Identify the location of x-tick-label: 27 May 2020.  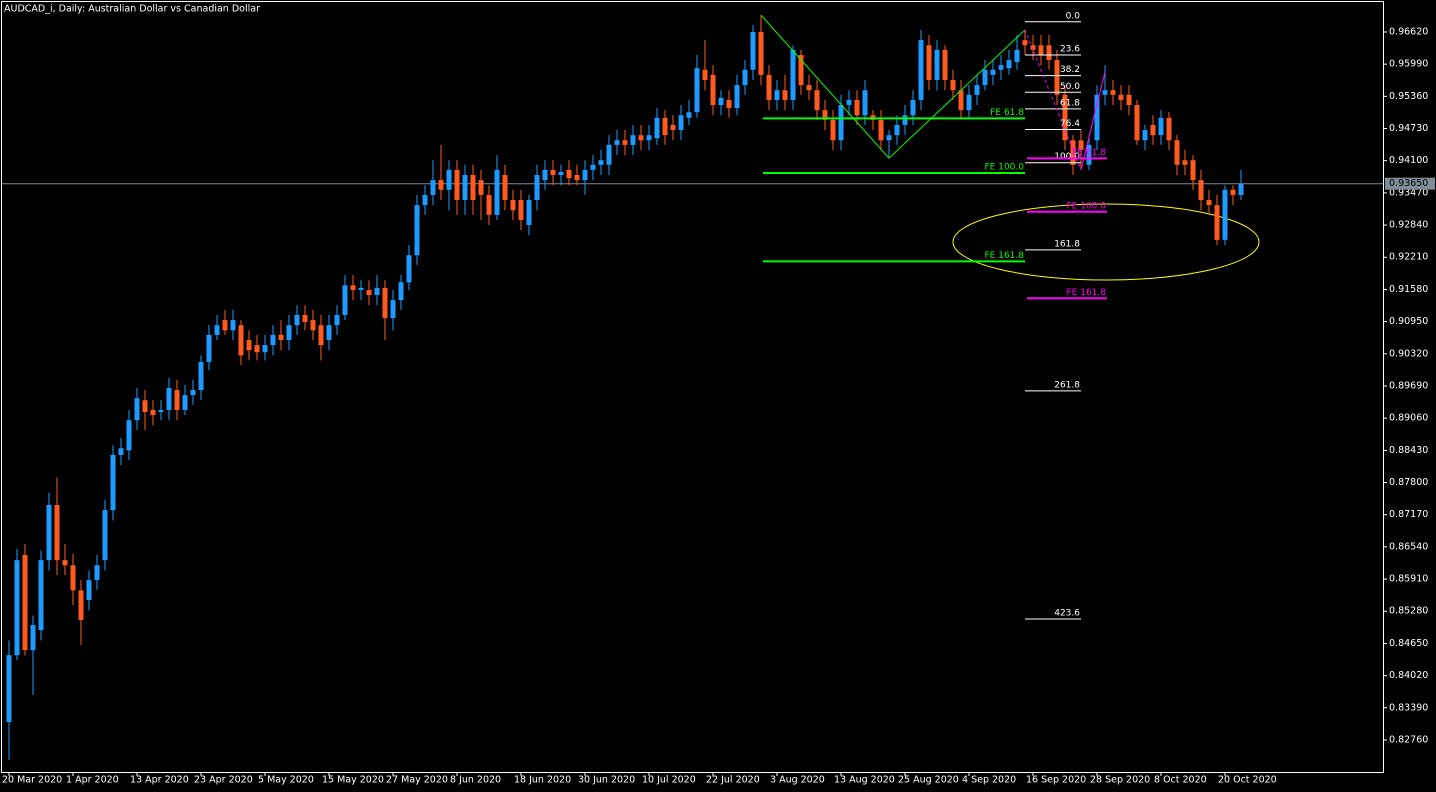
(417, 780).